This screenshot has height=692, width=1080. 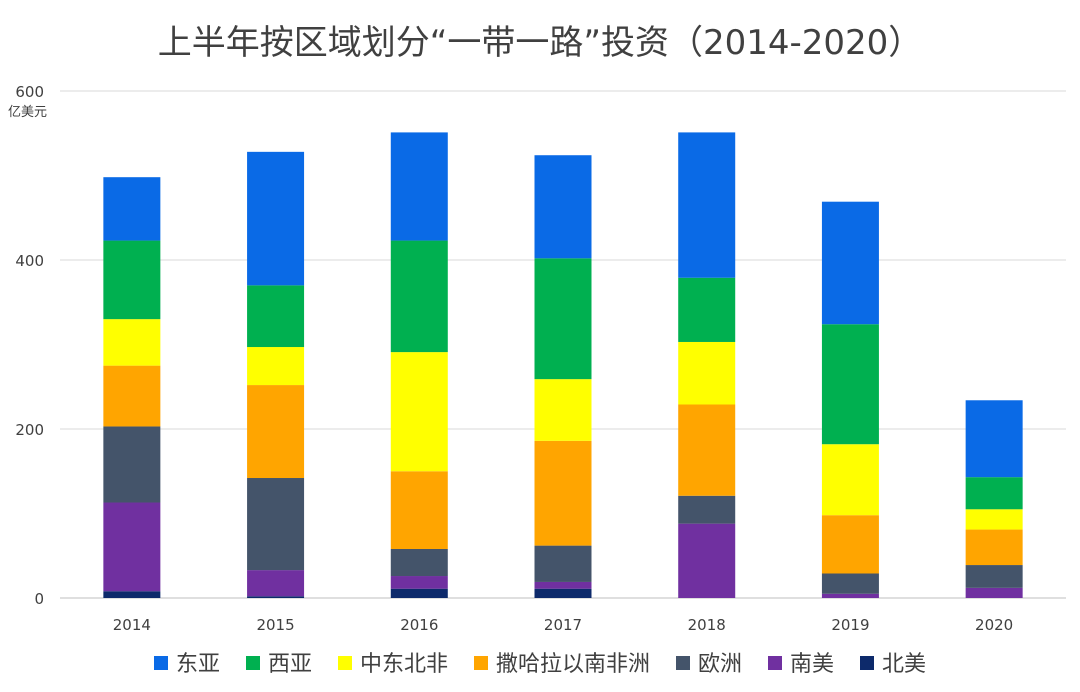 What do you see at coordinates (198, 664) in the screenshot?
I see `legend-label: 东亚` at bounding box center [198, 664].